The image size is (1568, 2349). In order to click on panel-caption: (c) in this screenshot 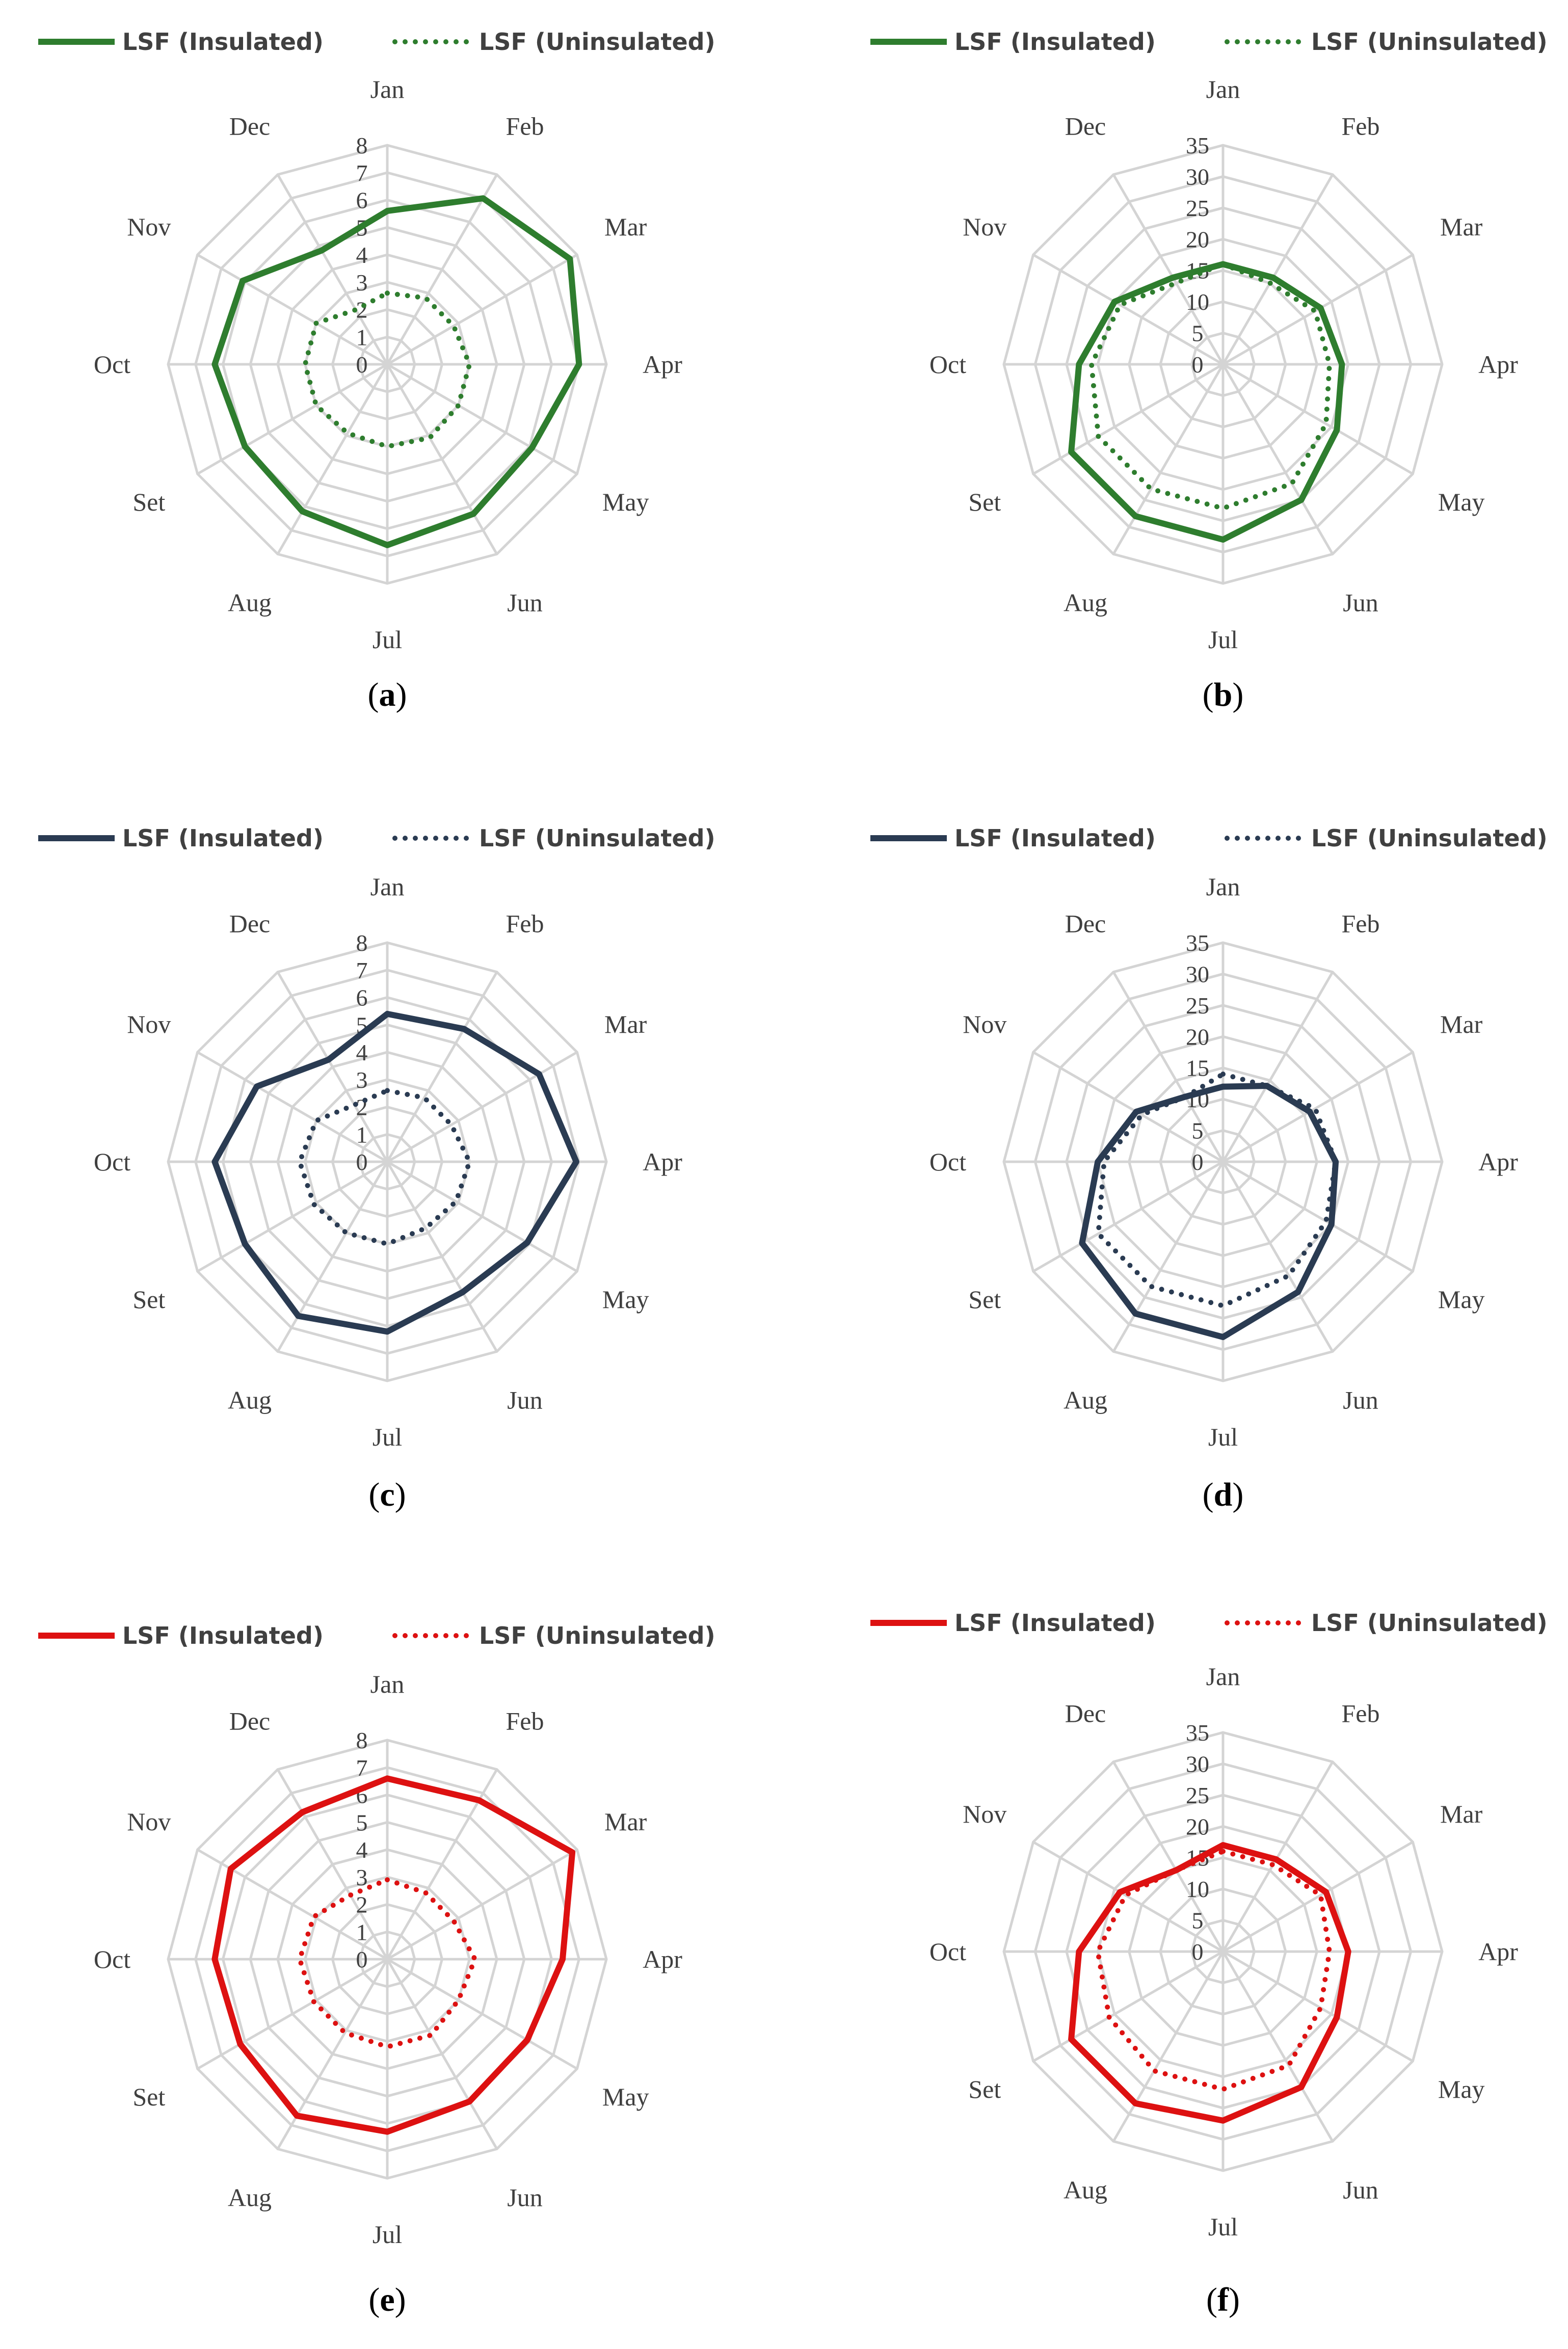, I will do `click(387, 1494)`.